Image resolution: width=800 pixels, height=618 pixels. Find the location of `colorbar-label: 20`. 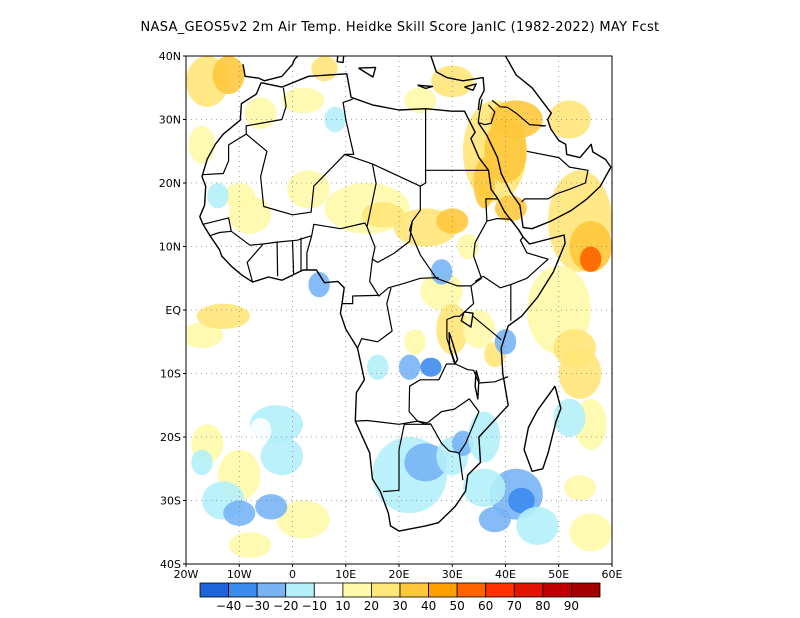

colorbar-label: 20 is located at coordinates (371, 606).